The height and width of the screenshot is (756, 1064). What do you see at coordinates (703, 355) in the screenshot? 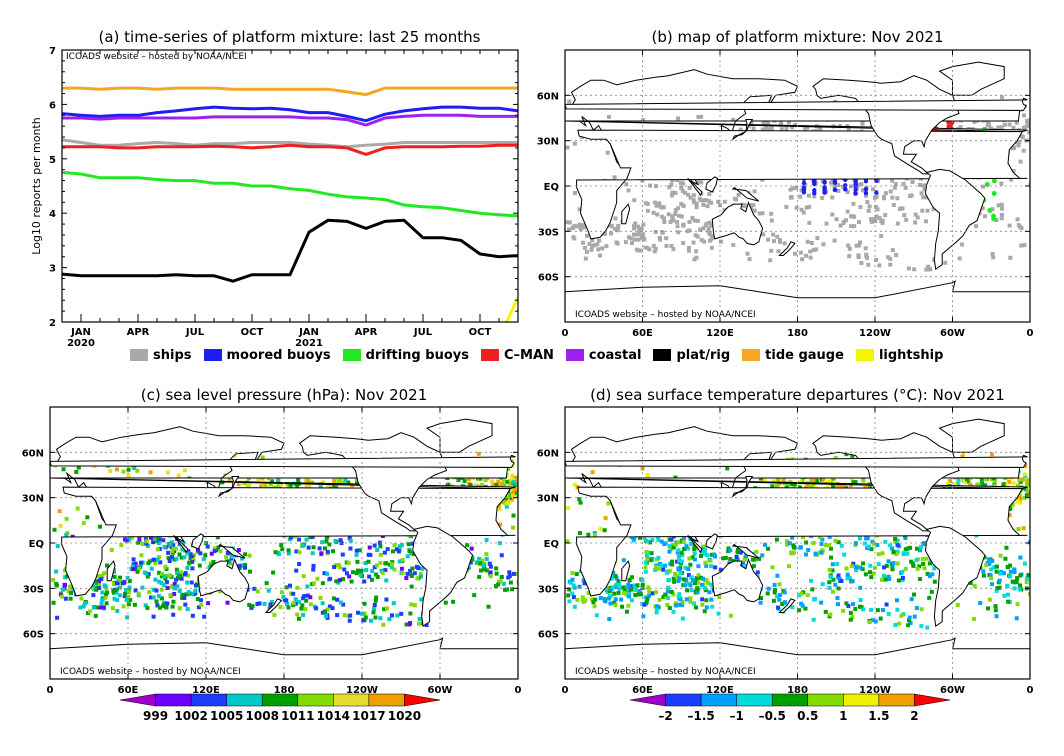
I see `legend-label: plat/rig` at bounding box center [703, 355].